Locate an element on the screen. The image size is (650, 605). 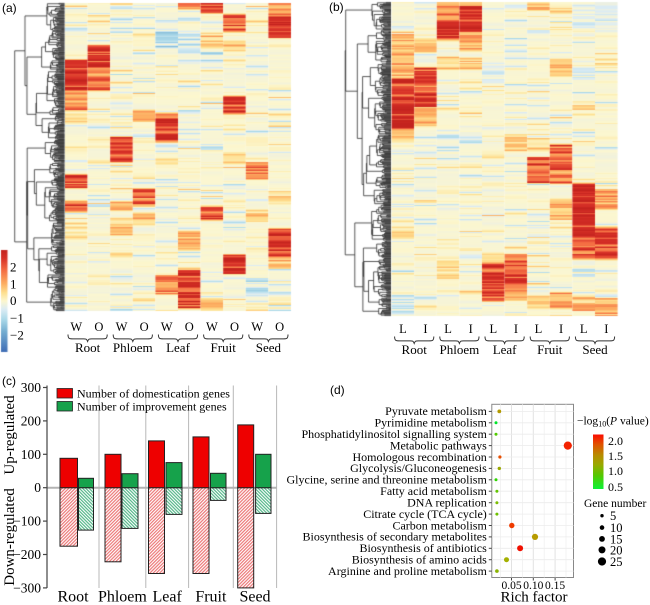
svg-text: 15 is located at coordinates (616, 539).